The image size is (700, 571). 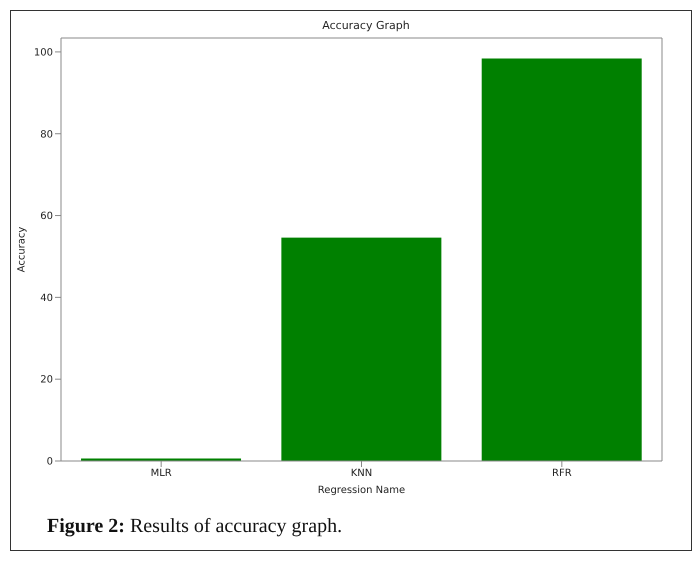 I want to click on y-tick-label: 80, so click(x=46, y=134).